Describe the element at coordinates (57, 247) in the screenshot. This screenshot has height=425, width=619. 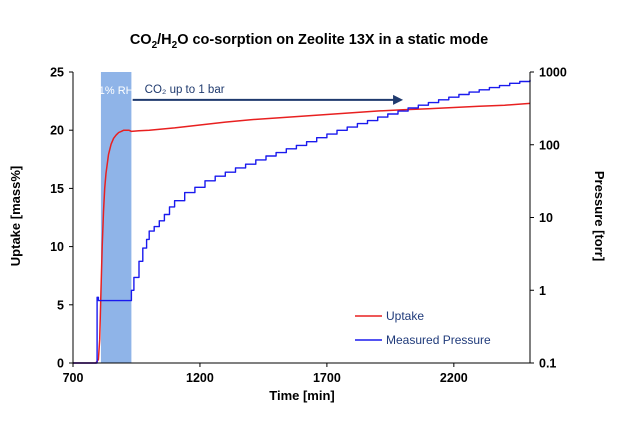
I see `y-left-tick-label: 10` at that location.